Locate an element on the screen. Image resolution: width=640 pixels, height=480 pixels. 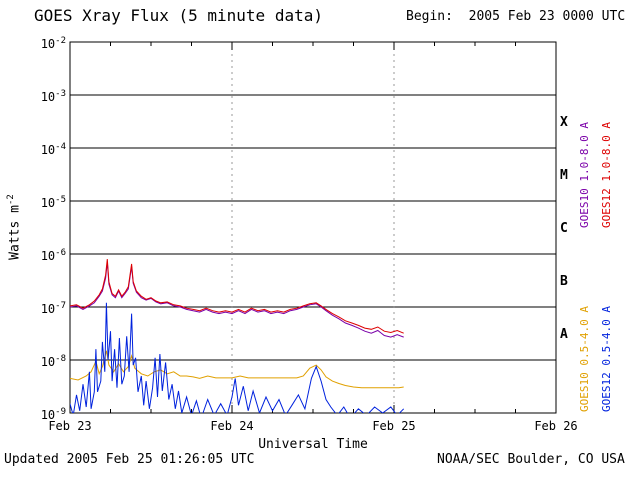
flare-class-x: X is located at coordinates (564, 122).